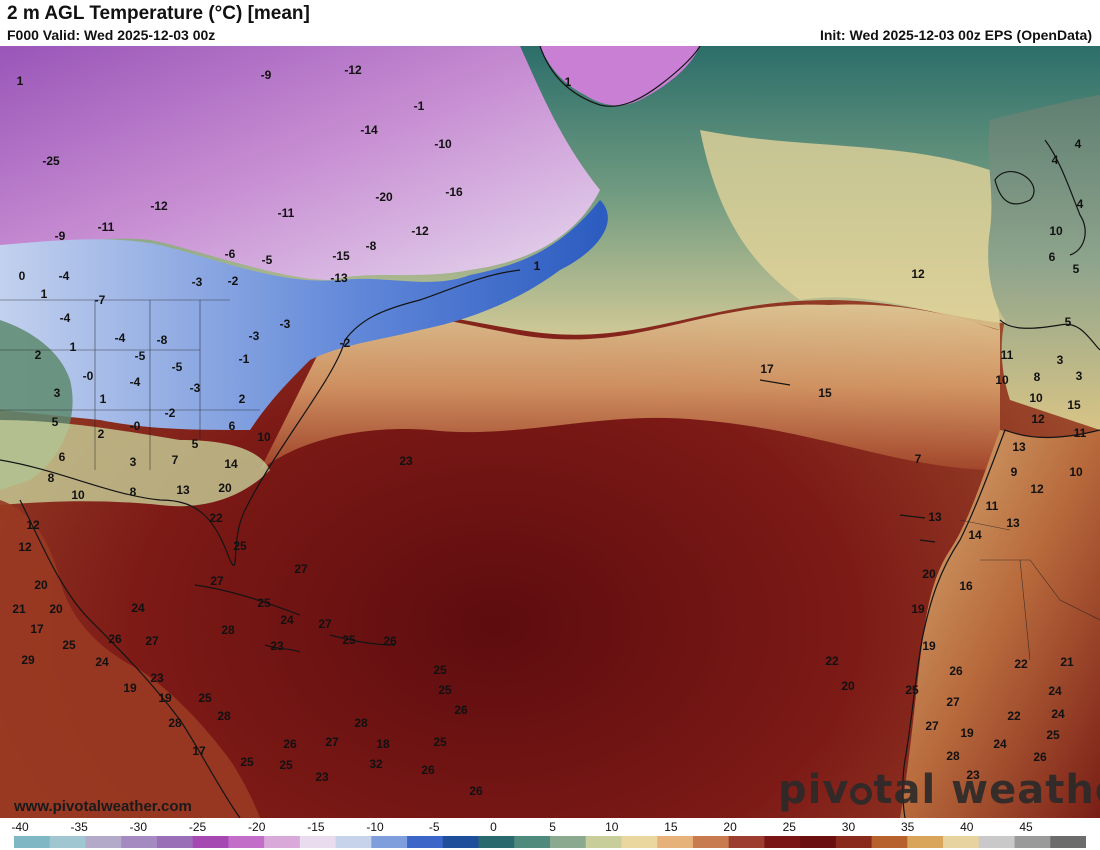 The width and height of the screenshot is (1100, 850). What do you see at coordinates (100, 300) in the screenshot?
I see `temperature-label: -7` at bounding box center [100, 300].